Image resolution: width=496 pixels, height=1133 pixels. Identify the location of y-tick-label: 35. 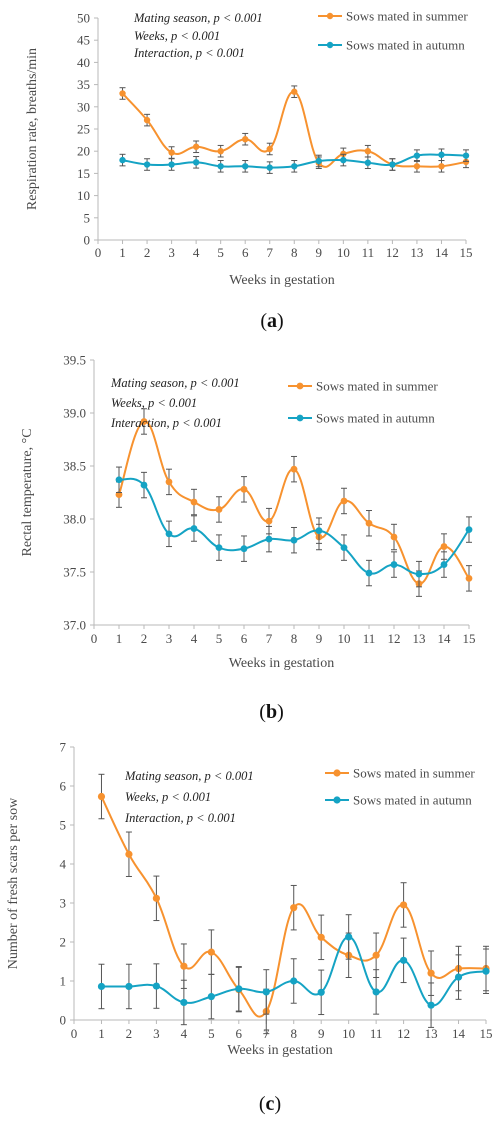
(83, 84).